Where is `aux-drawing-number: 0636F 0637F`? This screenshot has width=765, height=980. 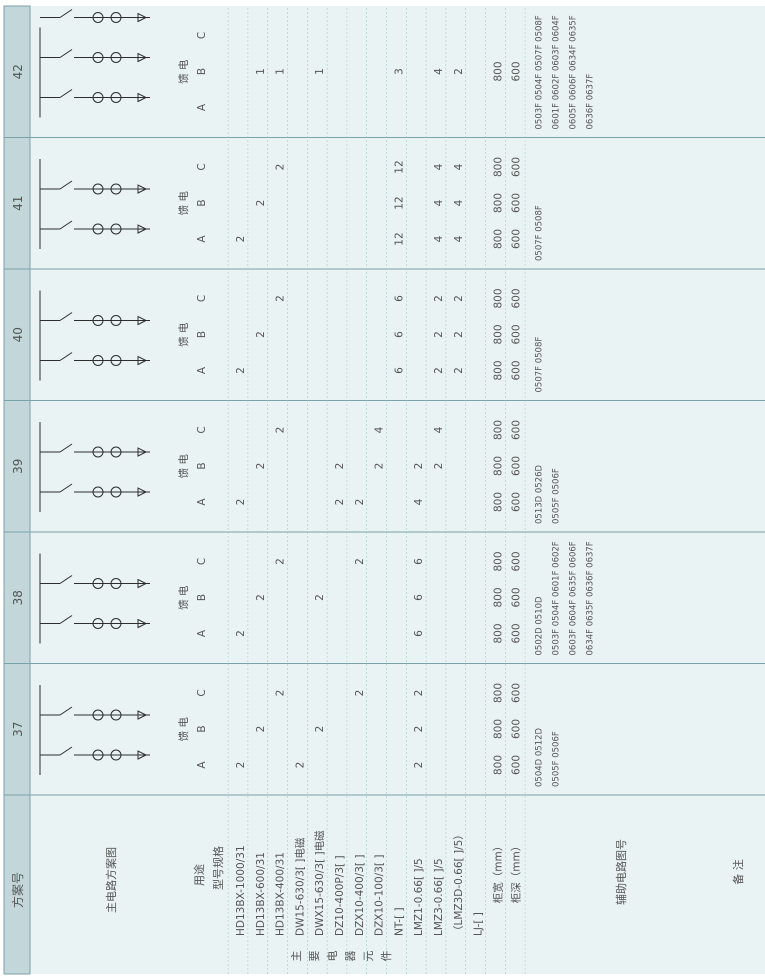 aux-drawing-number: 0636F 0637F is located at coordinates (590, 102).